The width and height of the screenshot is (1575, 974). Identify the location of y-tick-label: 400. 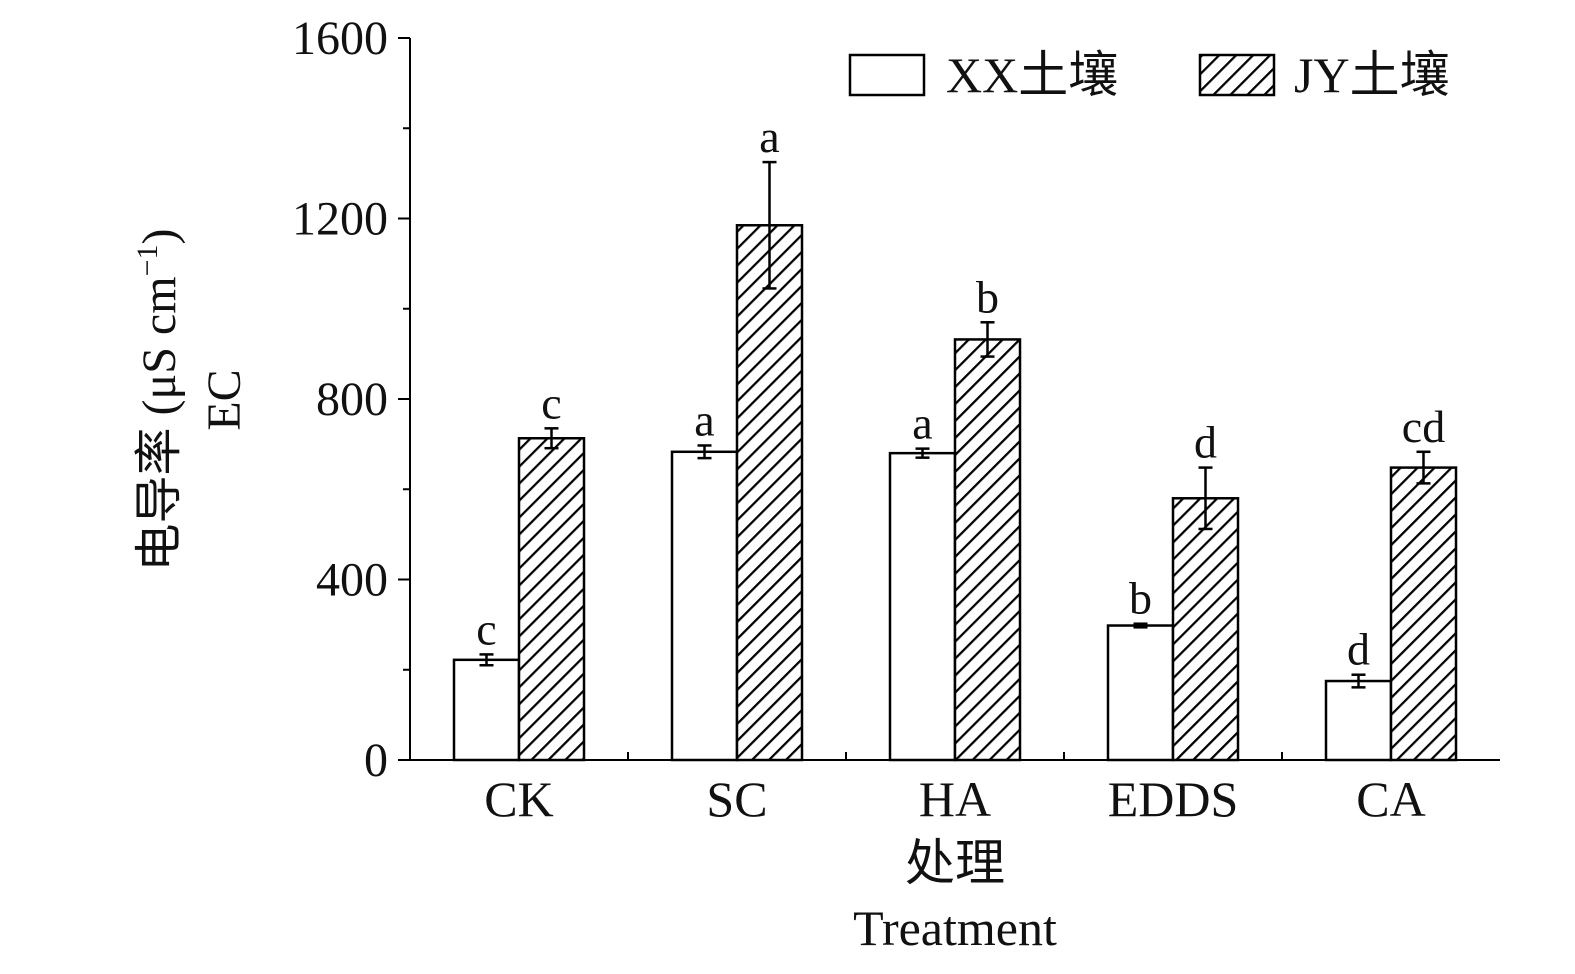
(352, 580).